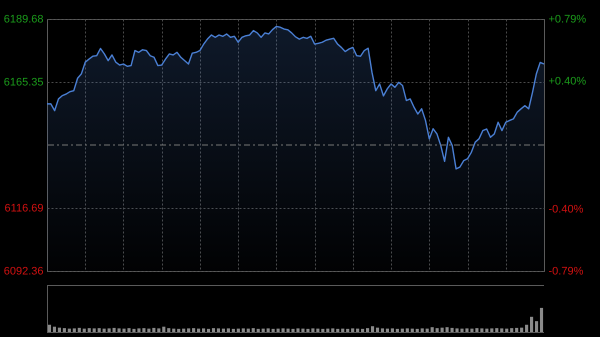 The width and height of the screenshot is (600, 337). What do you see at coordinates (24, 20) in the screenshot?
I see `y-tick-label: 6189.68` at bounding box center [24, 20].